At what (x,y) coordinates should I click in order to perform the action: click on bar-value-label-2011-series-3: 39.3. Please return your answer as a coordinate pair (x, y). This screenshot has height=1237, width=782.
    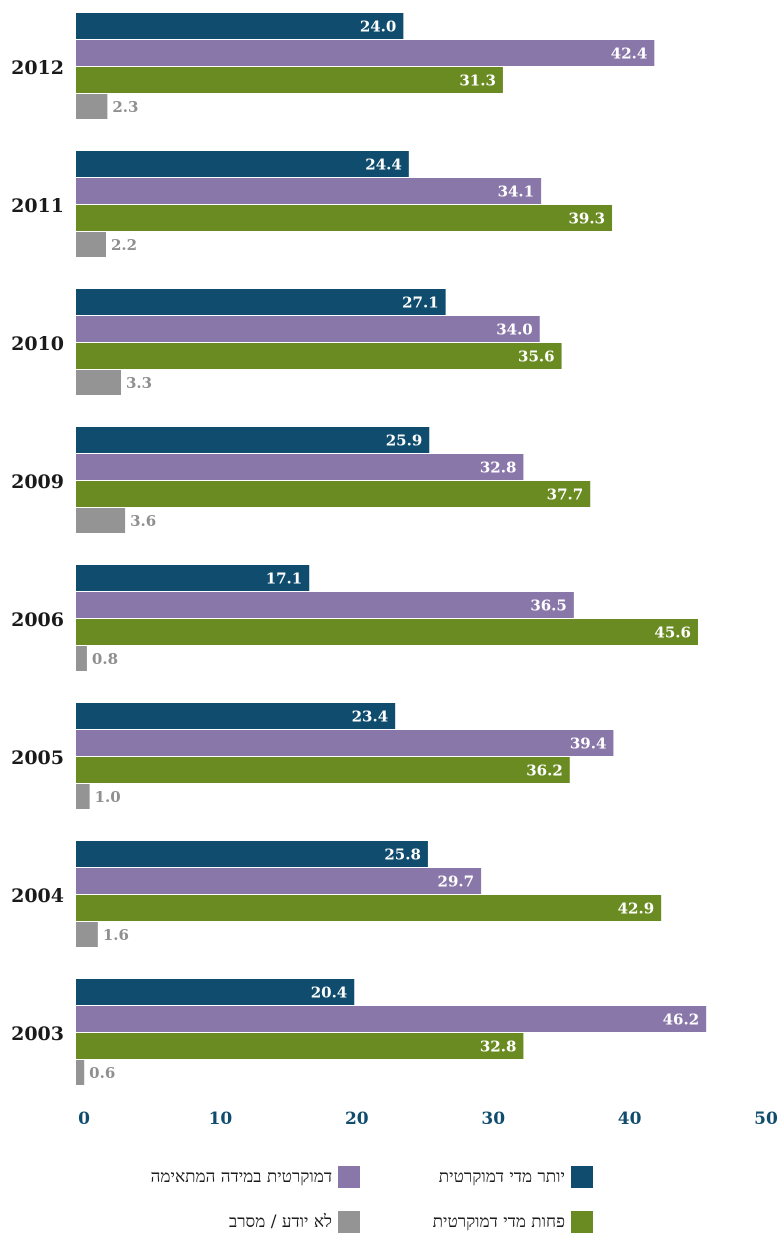
    Looking at the image, I should click on (587, 219).